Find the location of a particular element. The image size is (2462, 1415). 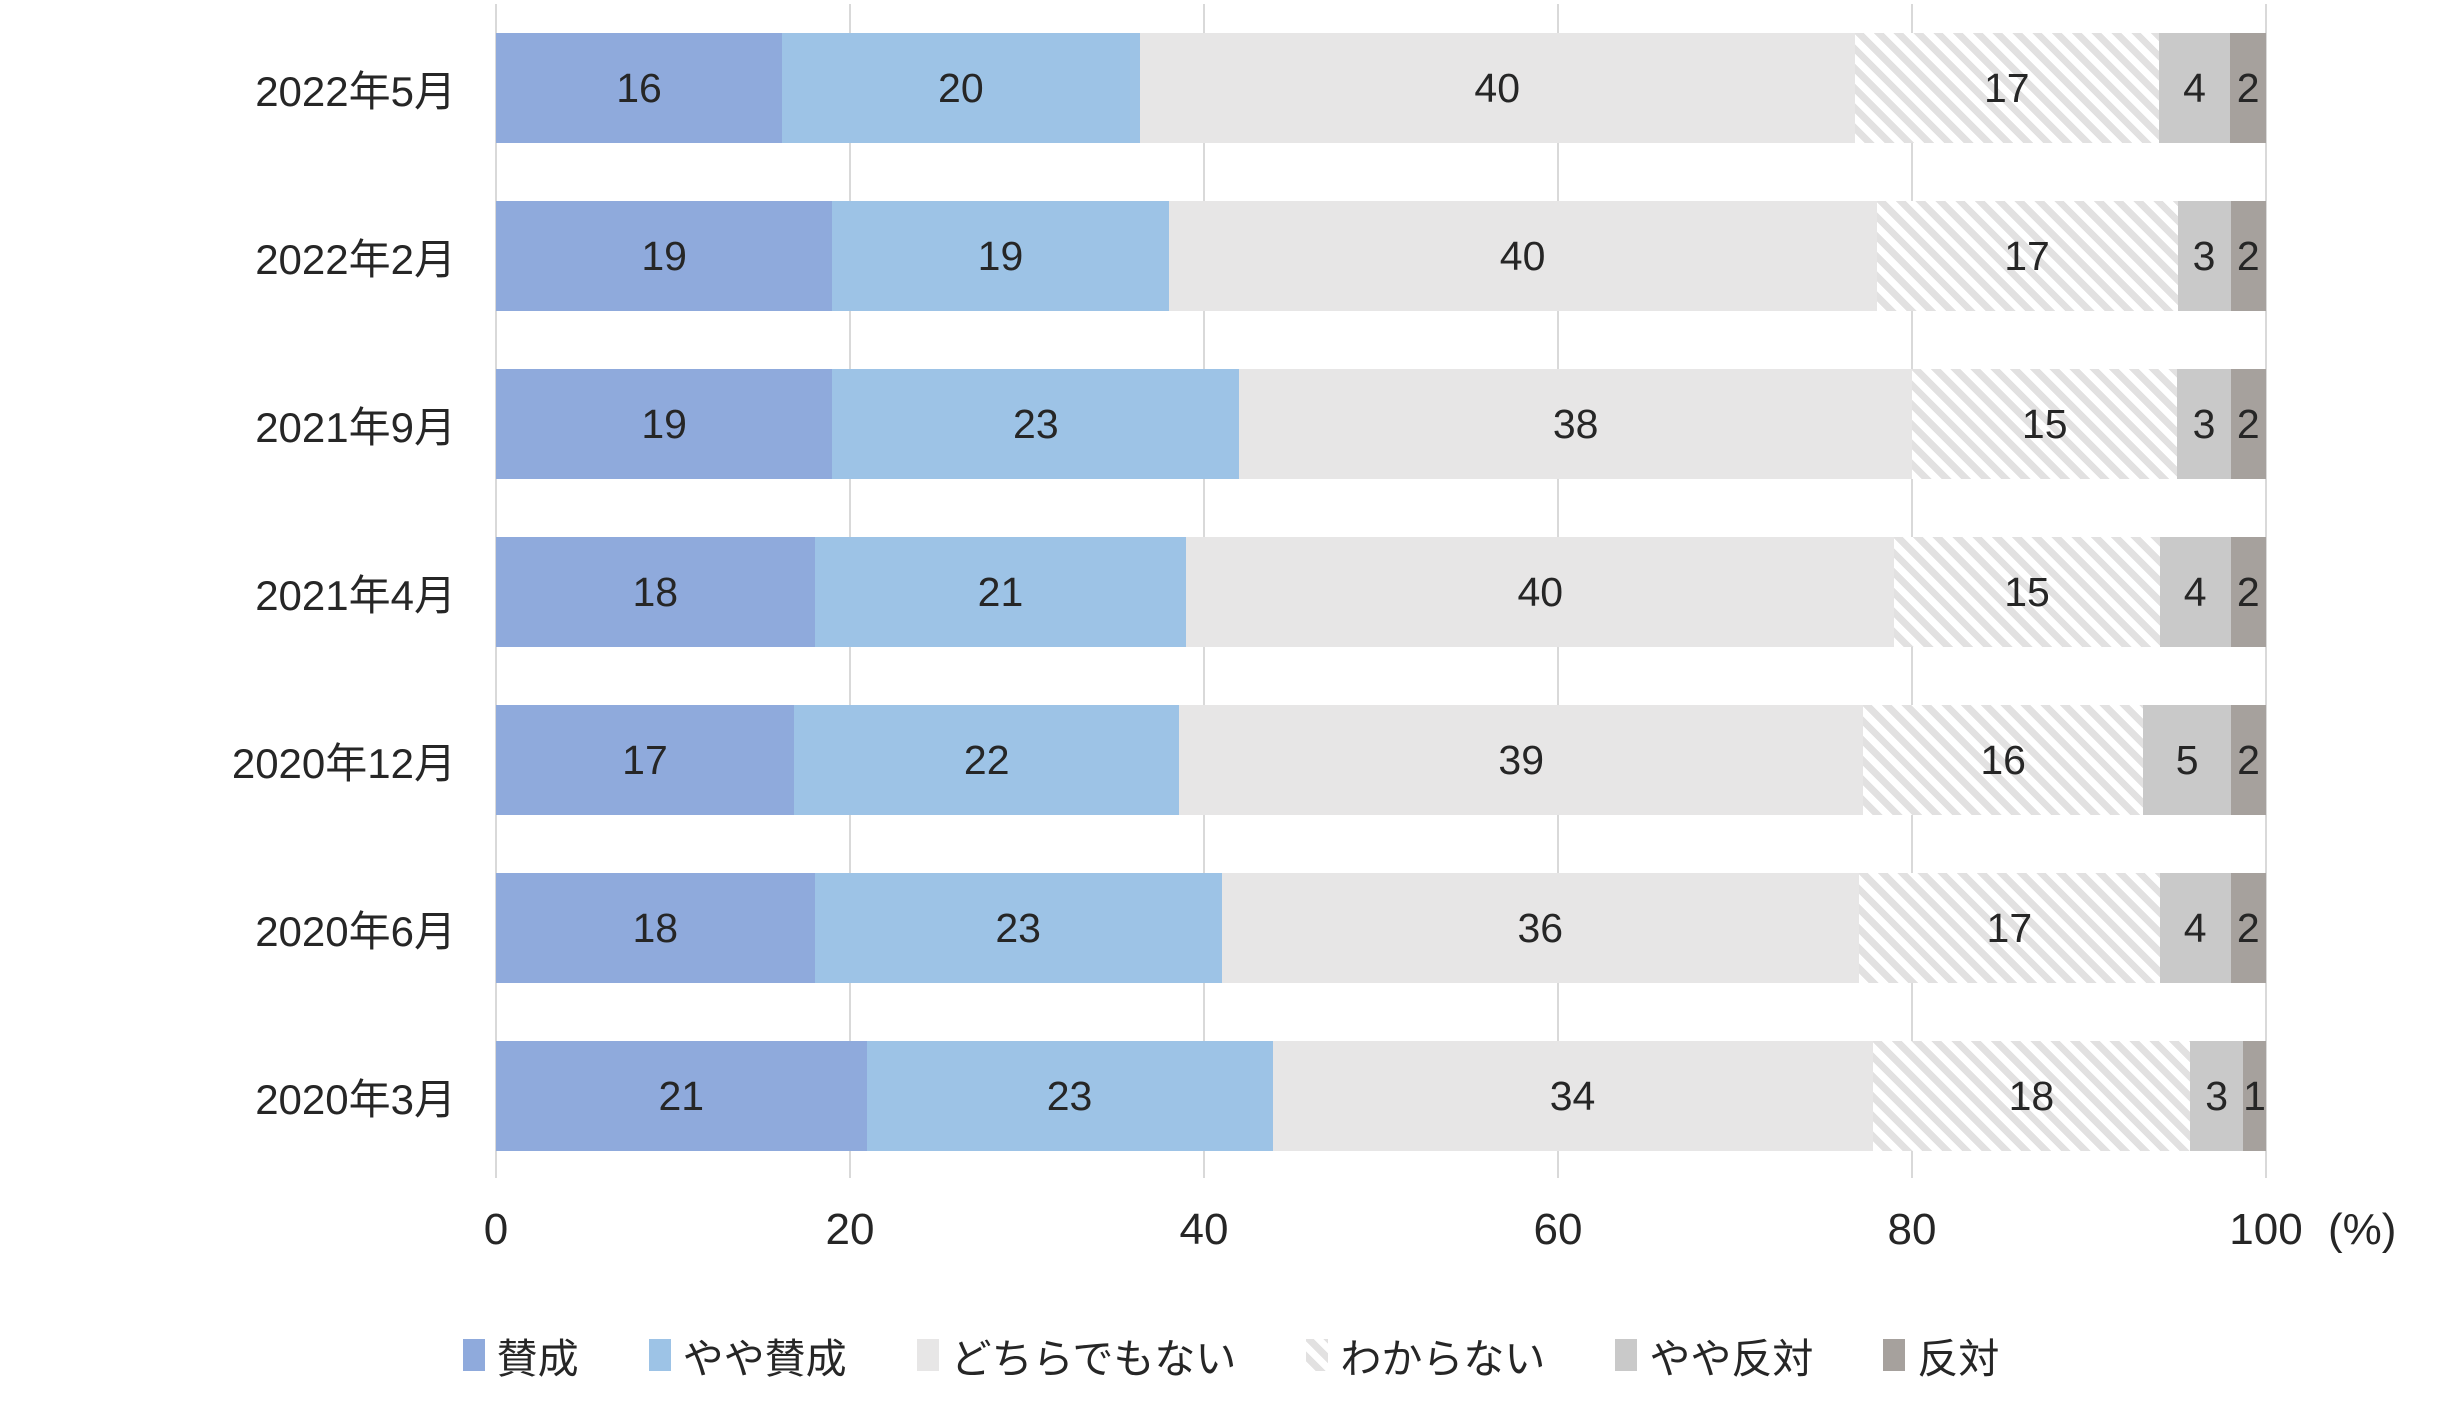

category-label: 2020年12月 is located at coordinates (343, 763).